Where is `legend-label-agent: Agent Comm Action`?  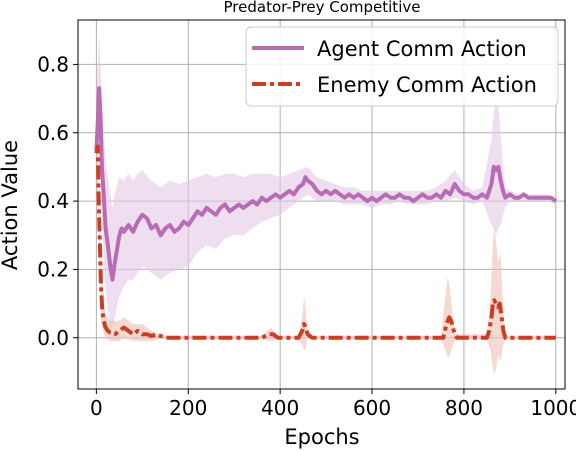
legend-label-agent: Agent Comm Action is located at coordinates (422, 49).